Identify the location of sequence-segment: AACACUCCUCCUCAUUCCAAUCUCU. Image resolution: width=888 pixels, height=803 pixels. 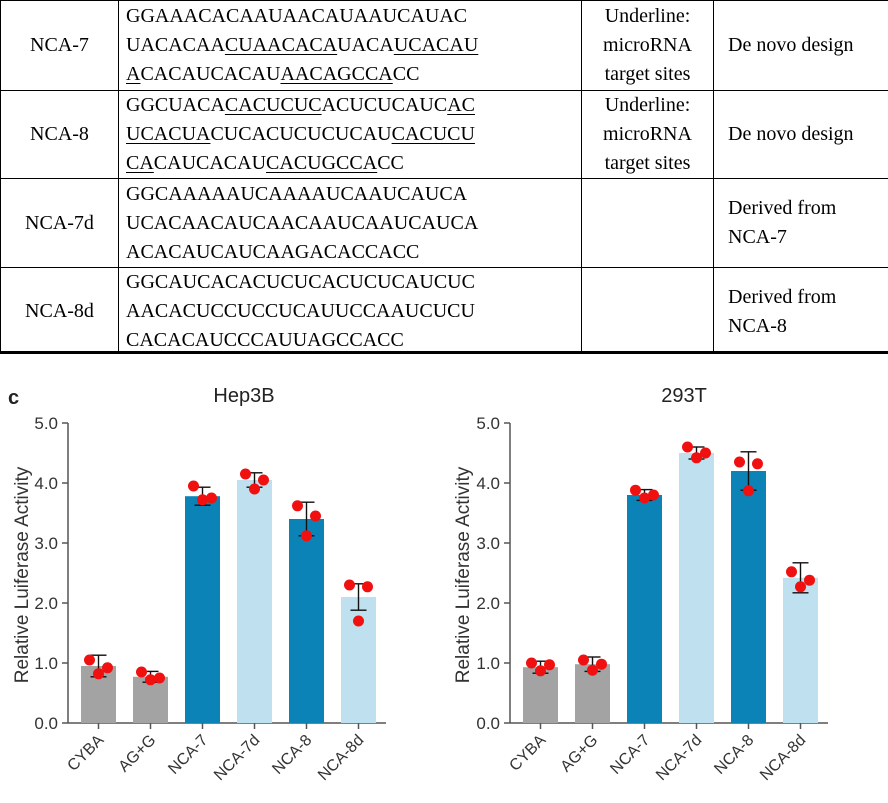
(300, 311).